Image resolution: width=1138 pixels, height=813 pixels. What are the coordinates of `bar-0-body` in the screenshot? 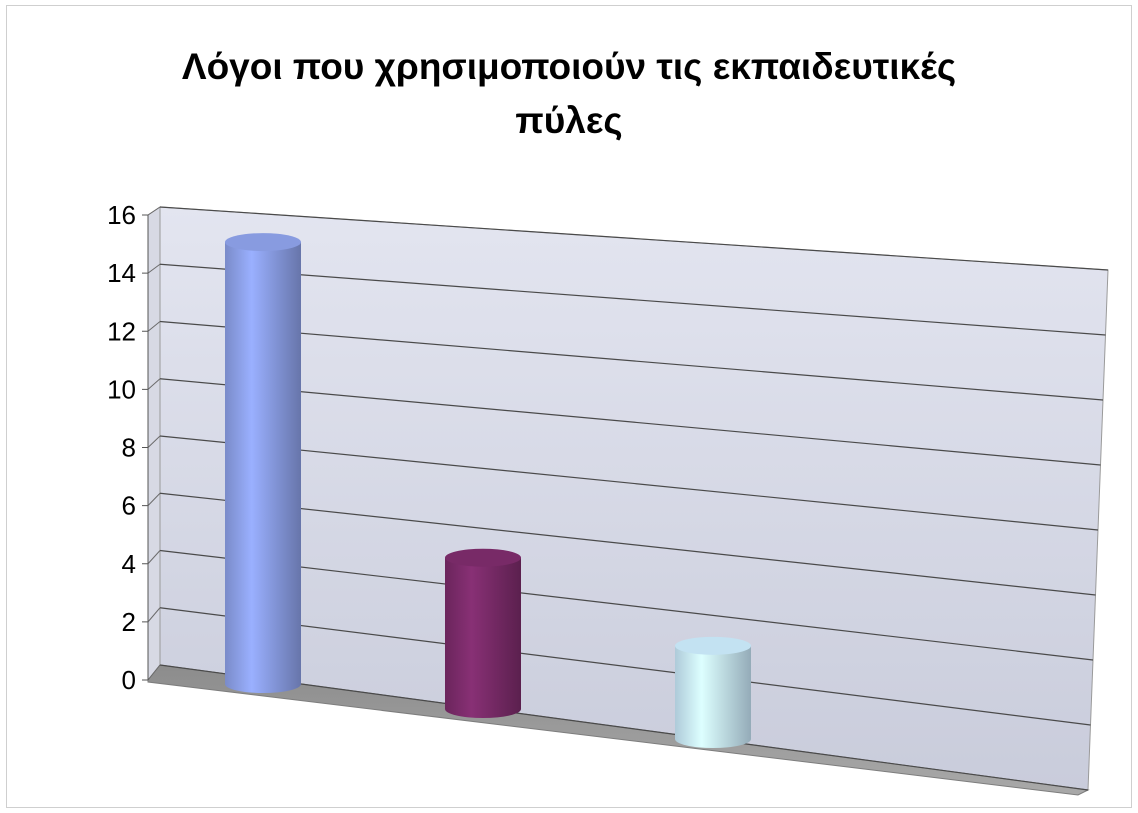 It's located at (263, 467).